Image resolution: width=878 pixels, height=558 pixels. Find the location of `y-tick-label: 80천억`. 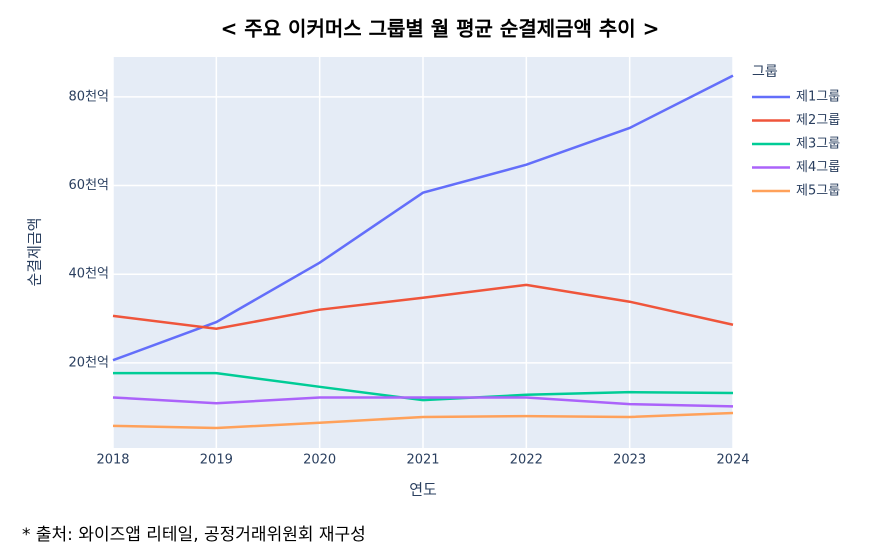

y-tick-label: 80천억 is located at coordinates (89, 96).